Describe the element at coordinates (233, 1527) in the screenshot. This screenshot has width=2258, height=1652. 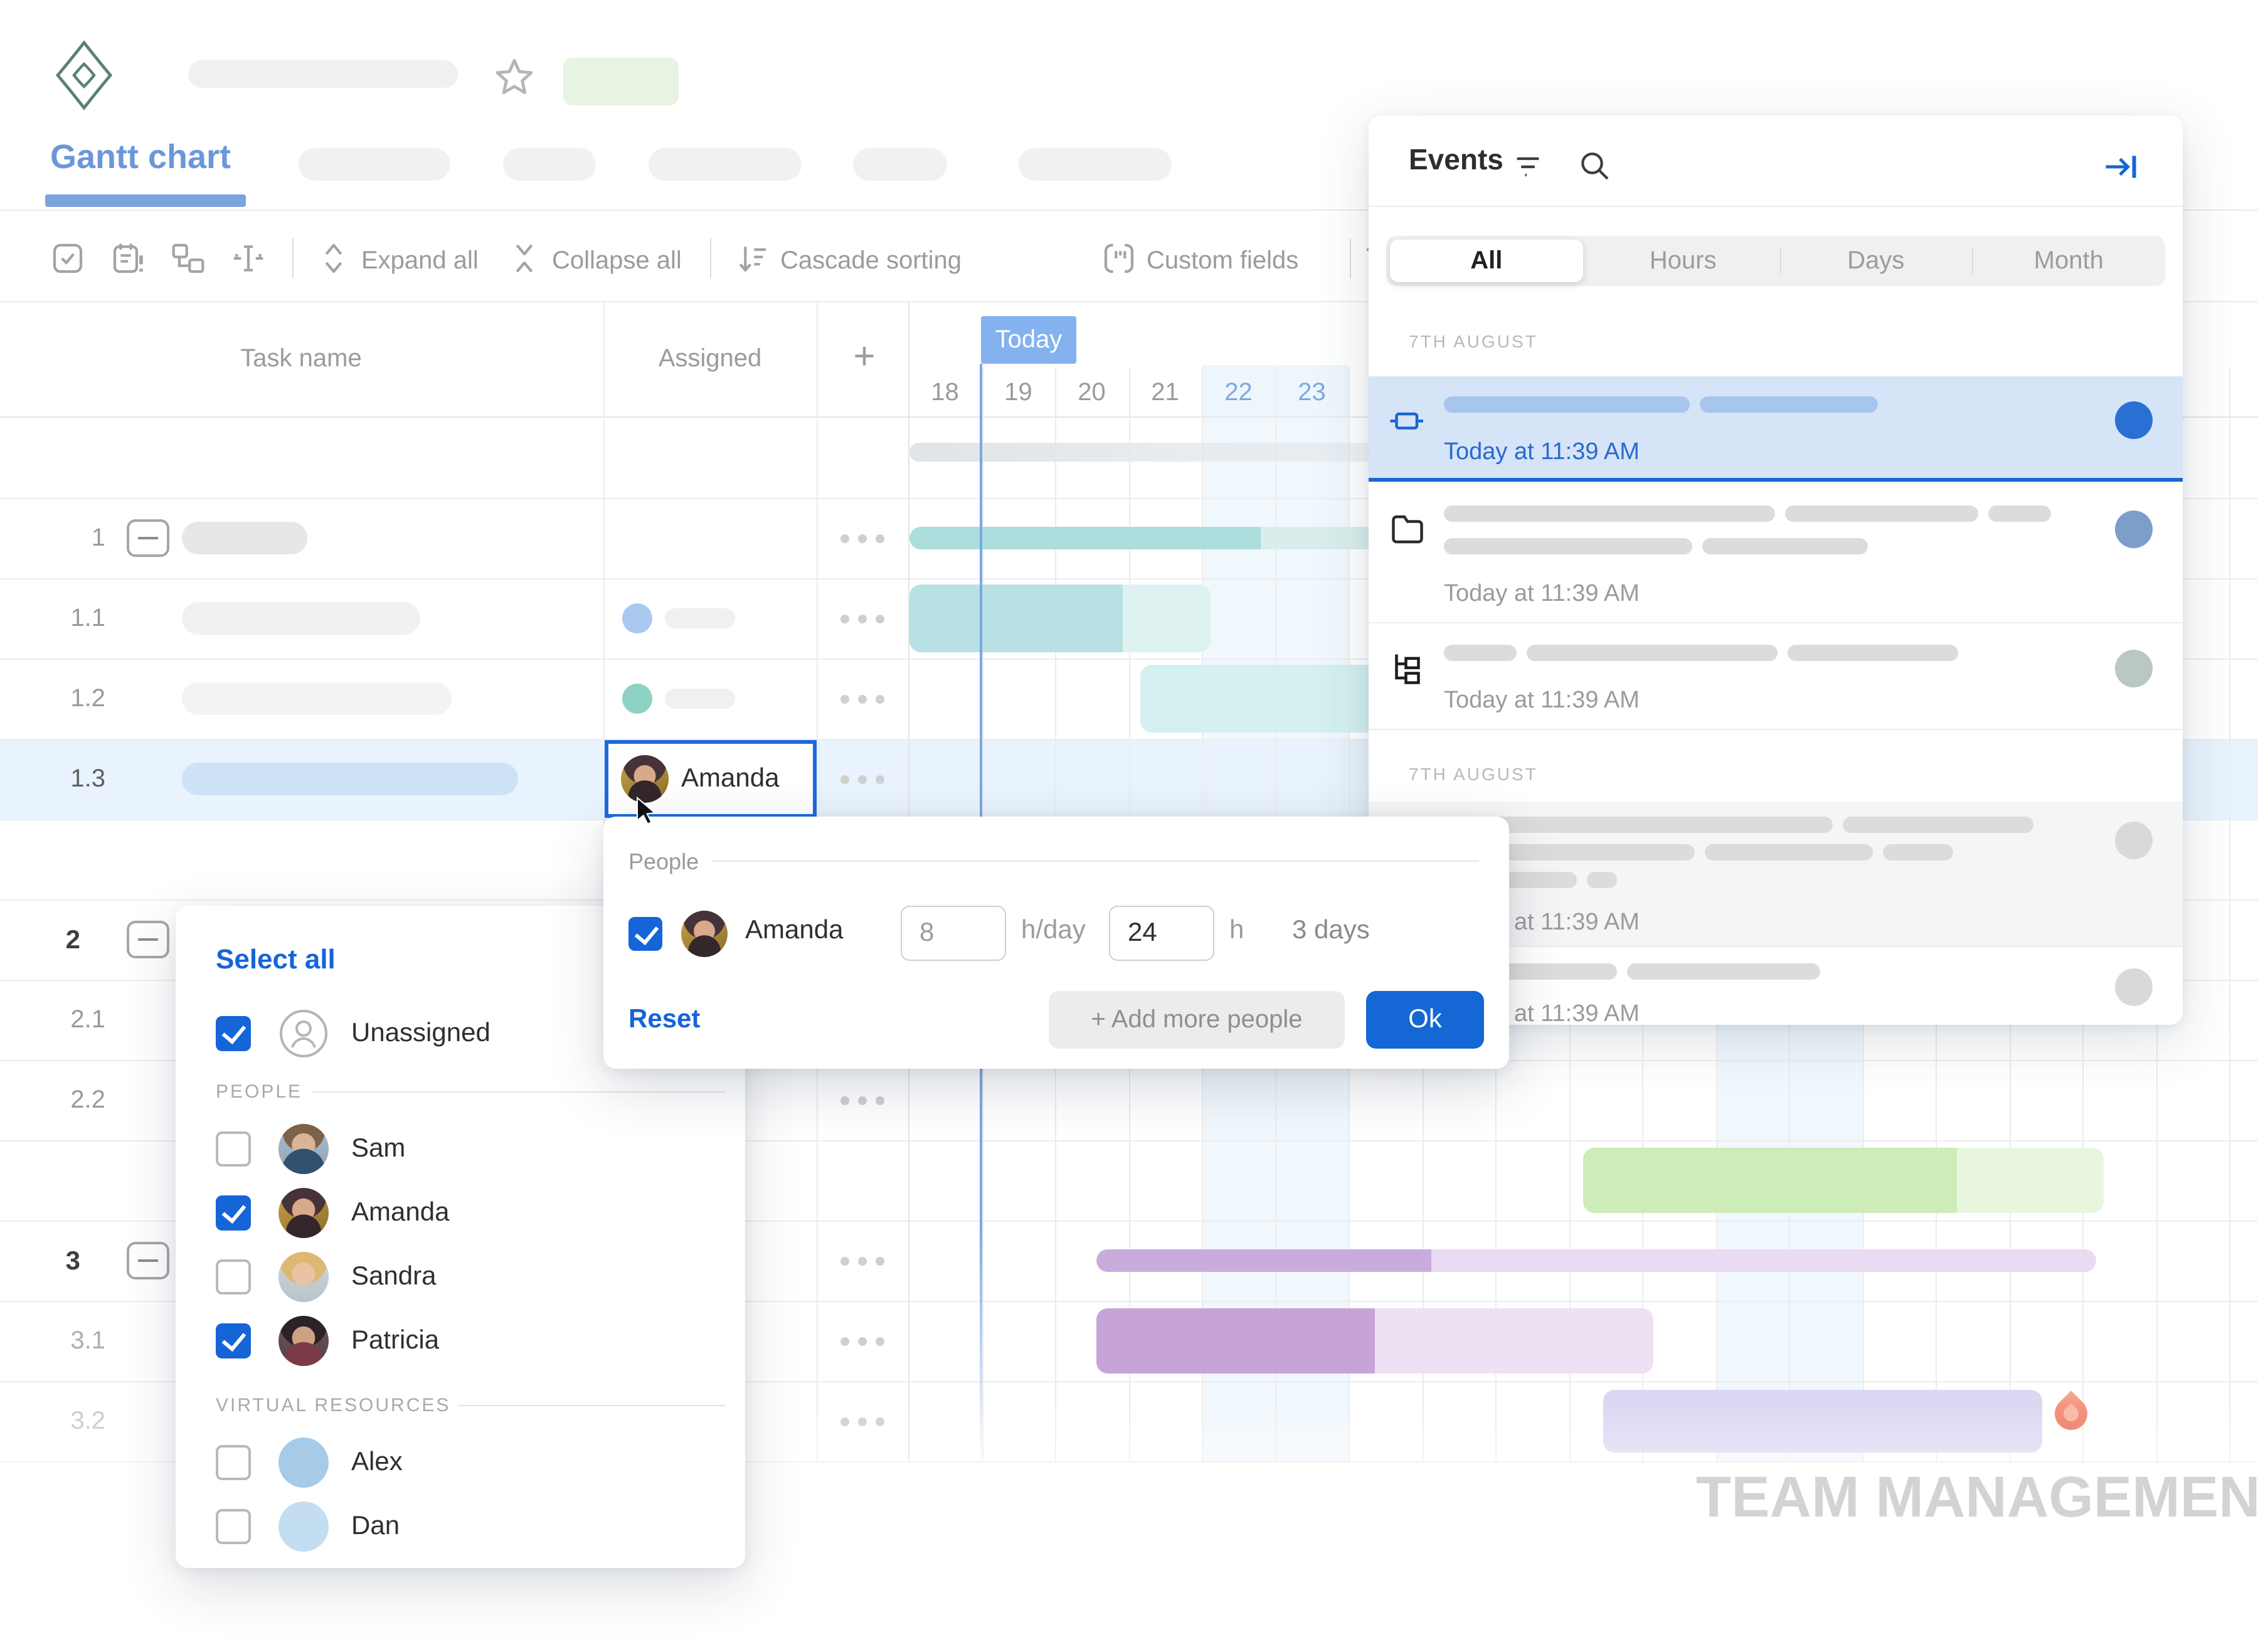
I see `dan-checkbox` at that location.